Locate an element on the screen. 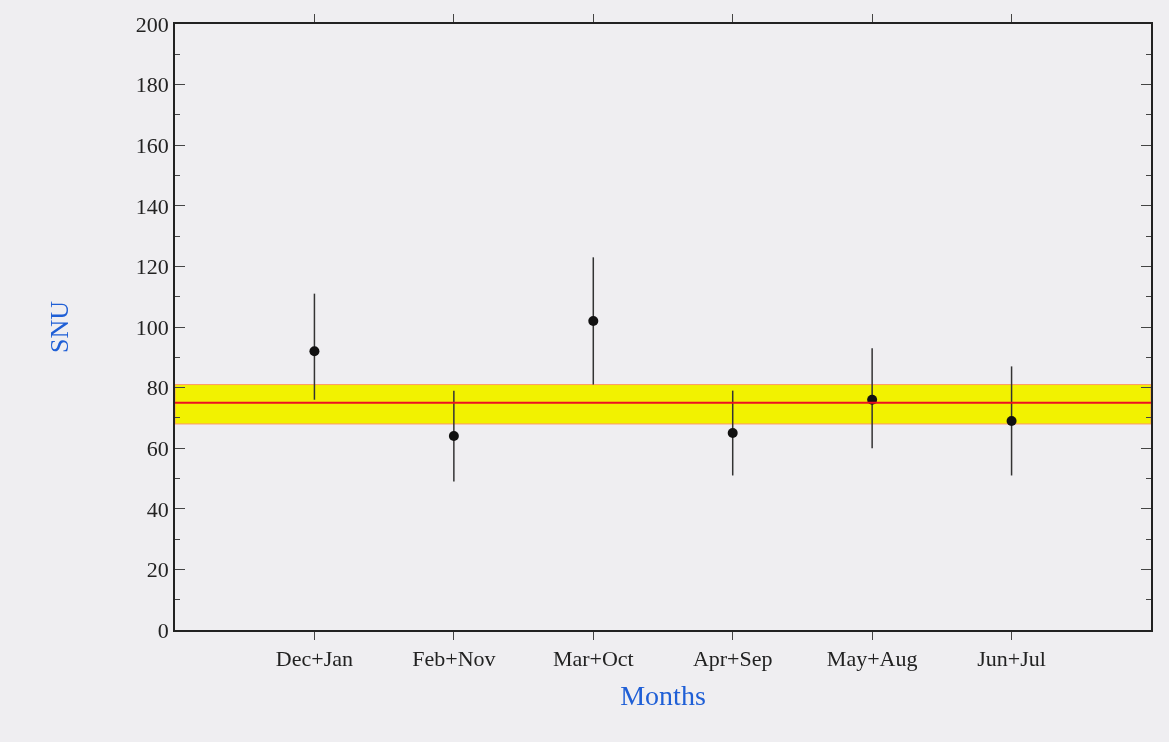 This screenshot has height=742, width=1169. y-tick-label: 120 is located at coordinates (152, 267).